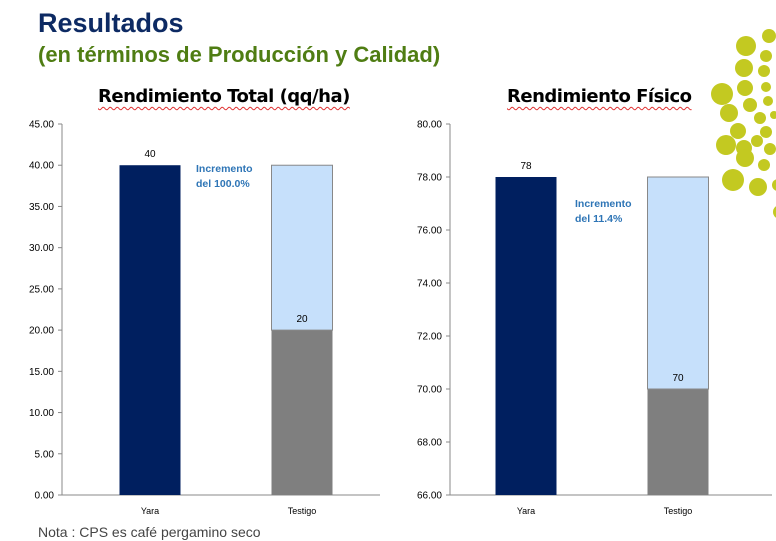 The image size is (776, 541). Describe the element at coordinates (41, 331) in the screenshot. I see `y-tick-label: 20.00` at that location.